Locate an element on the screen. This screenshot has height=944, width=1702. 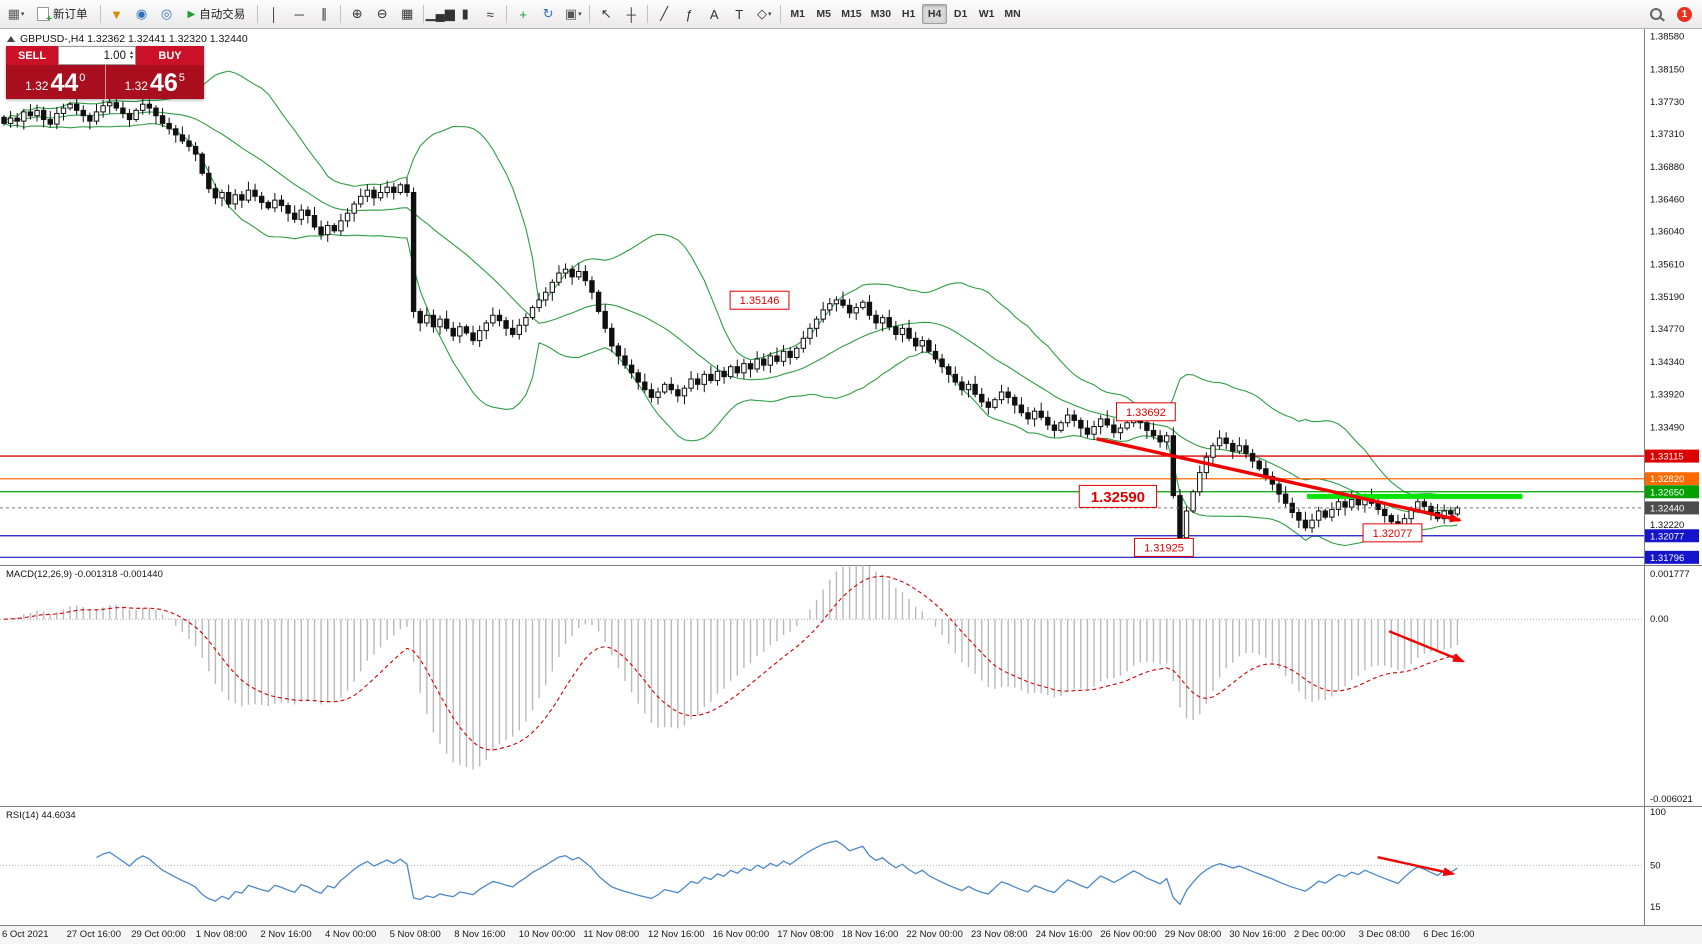
fibonacci-icon: ƒ is located at coordinates (689, 14).